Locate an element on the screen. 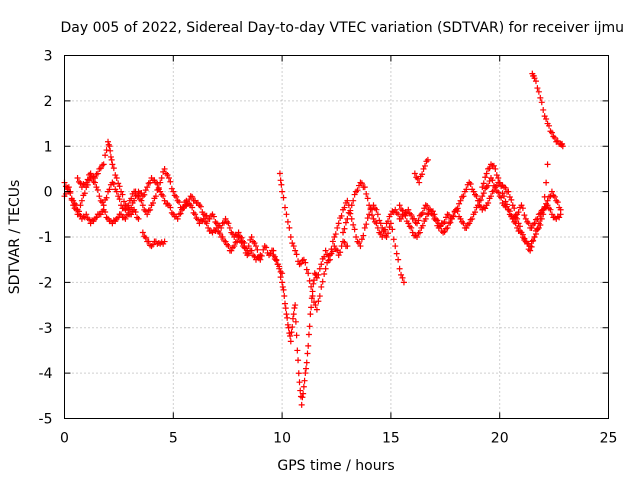 This screenshot has height=480, width=640. x-tick-label: 10 is located at coordinates (282, 439).